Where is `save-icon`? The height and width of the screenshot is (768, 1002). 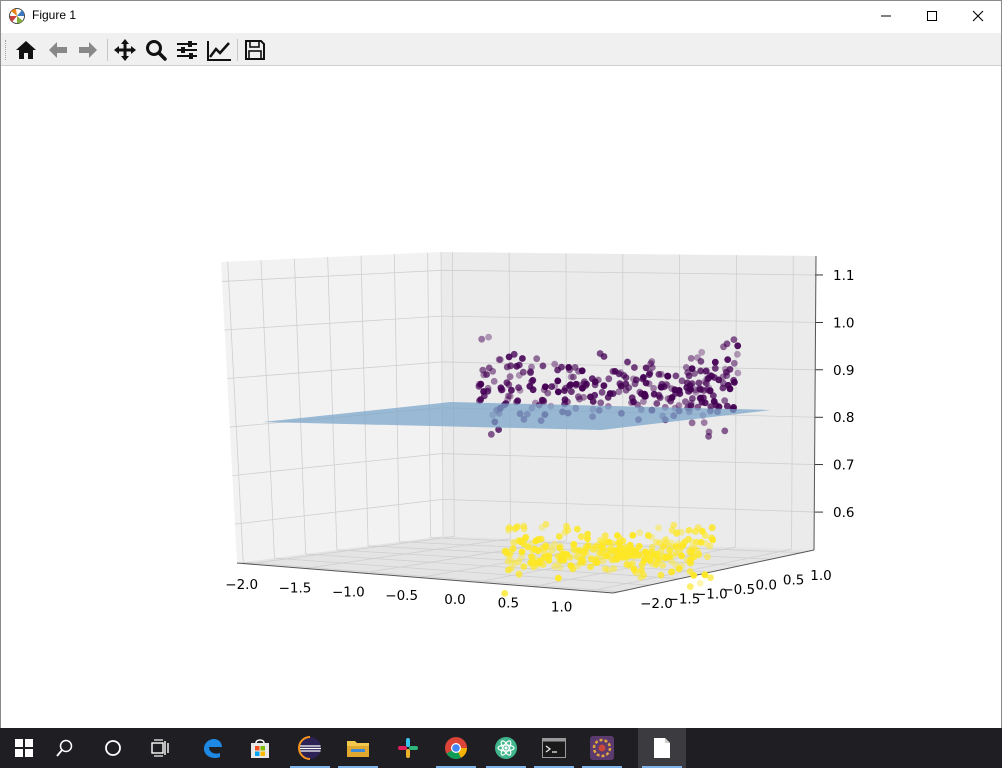 save-icon is located at coordinates (255, 50).